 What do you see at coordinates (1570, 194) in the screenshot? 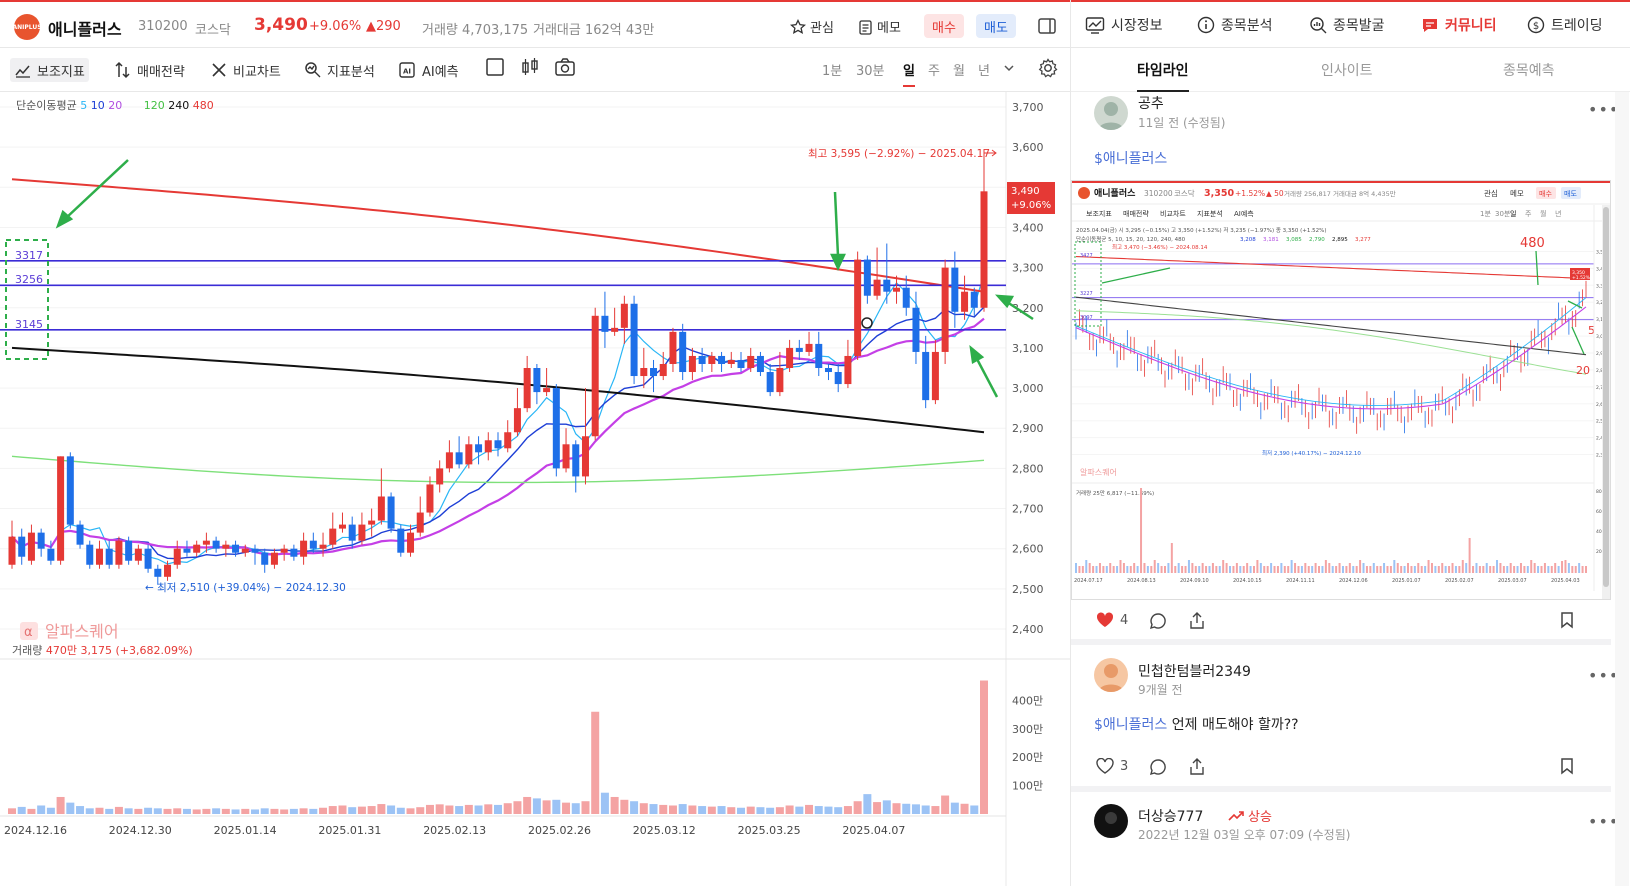
I see `embedded-sell: 매도` at bounding box center [1570, 194].